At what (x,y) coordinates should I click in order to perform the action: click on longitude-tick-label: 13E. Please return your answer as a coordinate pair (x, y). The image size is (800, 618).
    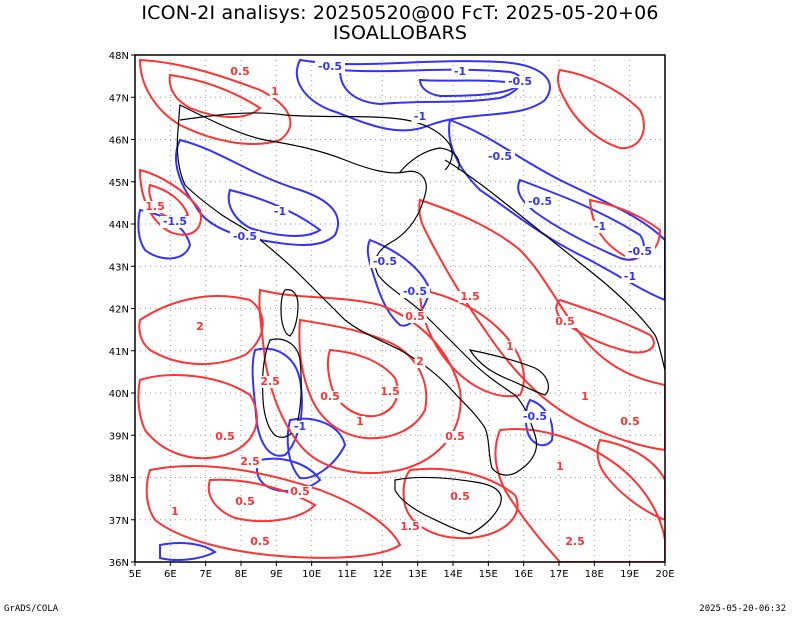
    Looking at the image, I should click on (417, 574).